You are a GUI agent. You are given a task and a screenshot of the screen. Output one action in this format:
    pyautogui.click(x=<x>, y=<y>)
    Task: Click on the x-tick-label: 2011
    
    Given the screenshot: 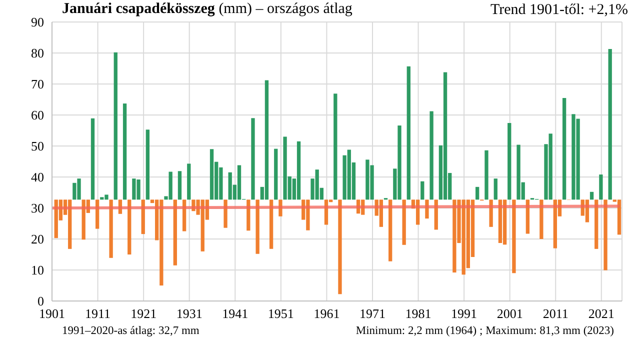 What is the action you would take?
    pyautogui.click(x=555, y=314)
    